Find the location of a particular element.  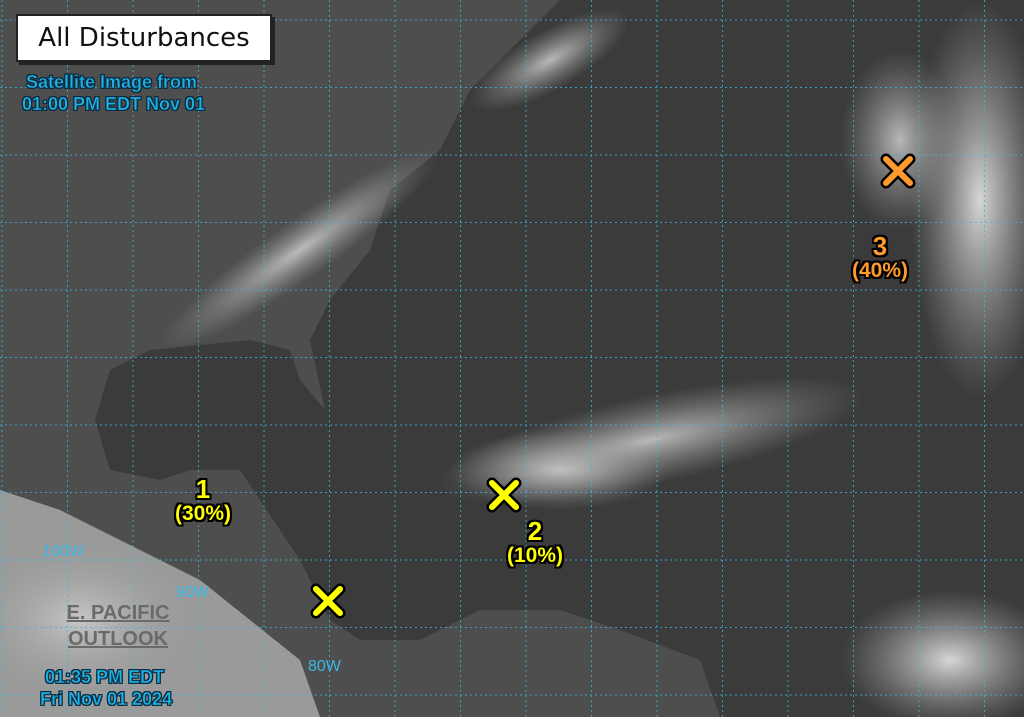

disturbance-chance: (30%) is located at coordinates (203, 513).